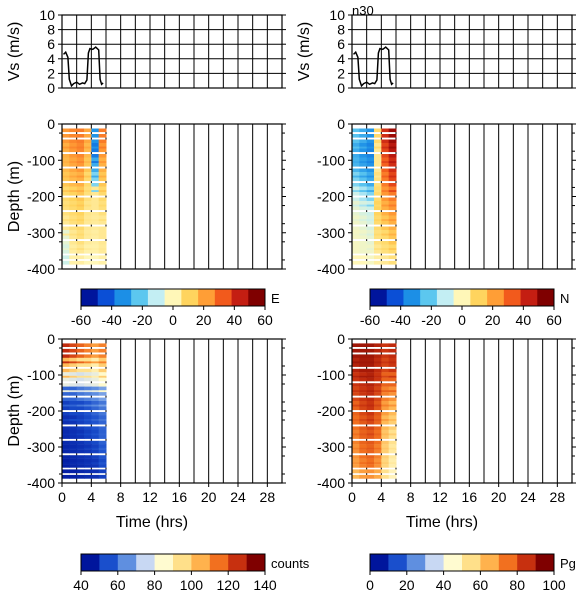 This screenshot has height=592, width=576. Describe the element at coordinates (14, 196) in the screenshot. I see `y-axis-label: Depth (m)` at that location.